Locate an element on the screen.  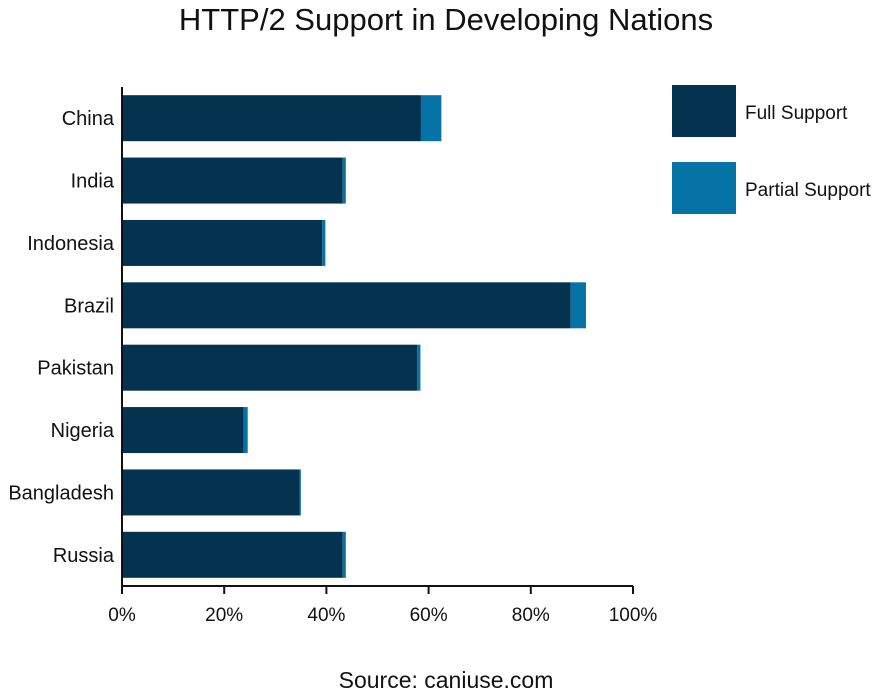
bar-india-full-support is located at coordinates (232, 180).